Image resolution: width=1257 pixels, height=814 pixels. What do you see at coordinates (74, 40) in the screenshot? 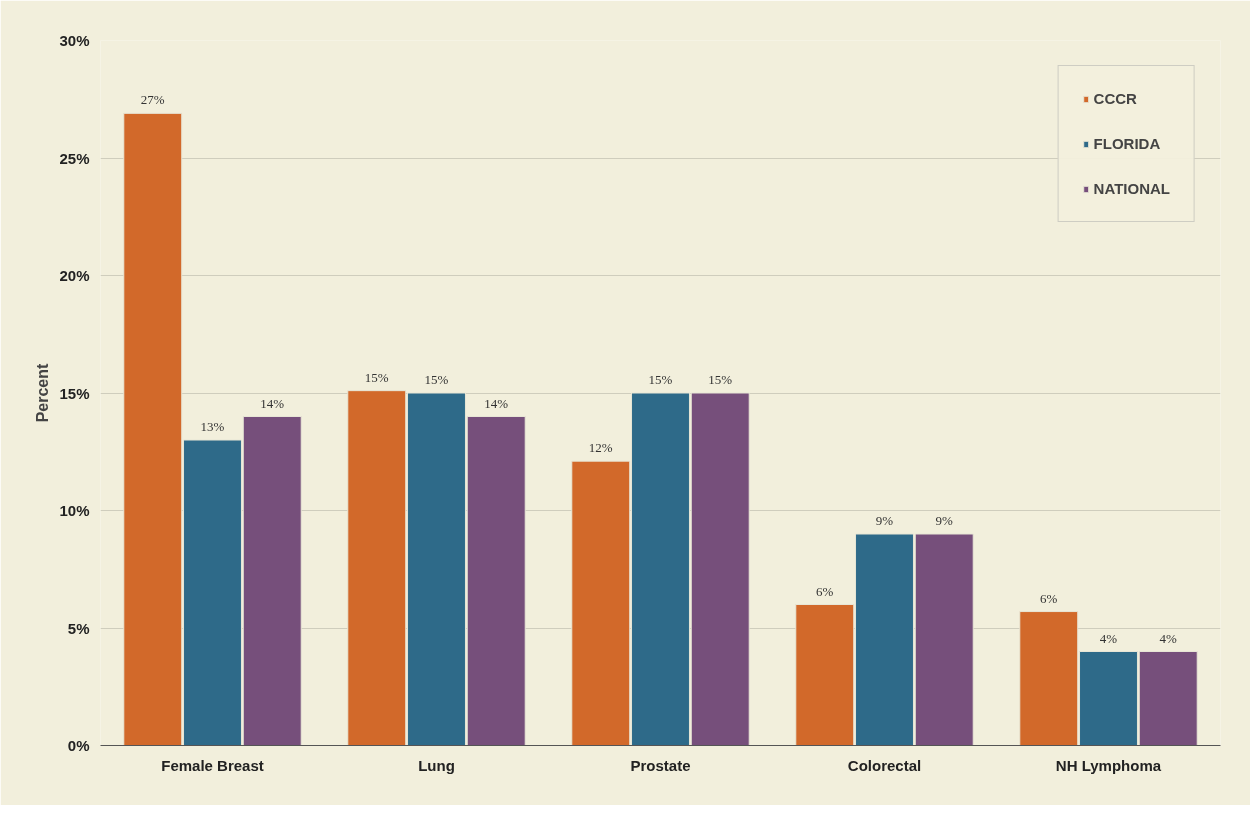
I see `y-tick-label: 30%` at bounding box center [74, 40].